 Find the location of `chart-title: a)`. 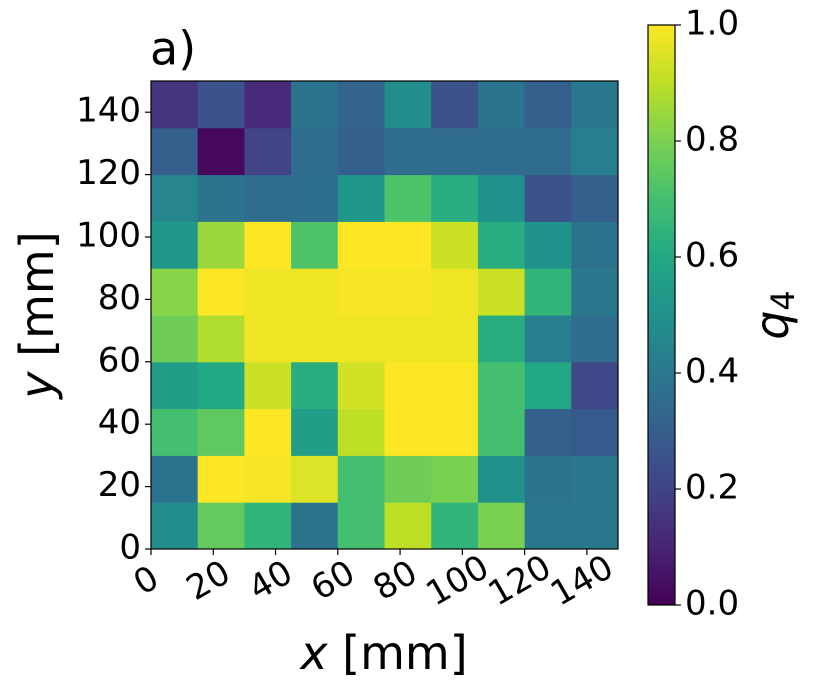

chart-title: a) is located at coordinates (173, 49).